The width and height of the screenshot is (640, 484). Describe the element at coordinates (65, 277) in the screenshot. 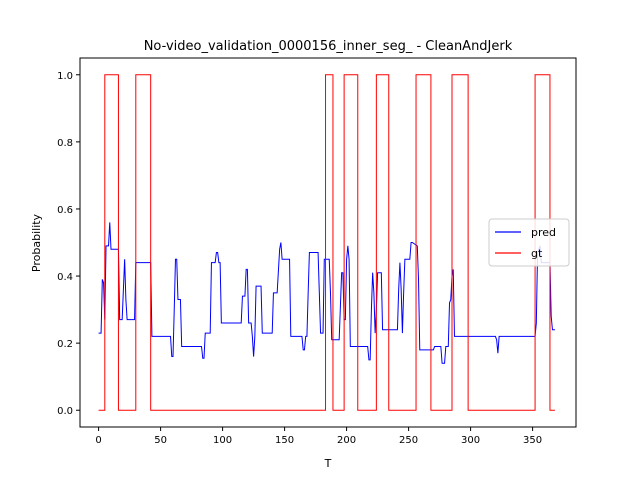

I see `y-tick-label: 0.4` at that location.